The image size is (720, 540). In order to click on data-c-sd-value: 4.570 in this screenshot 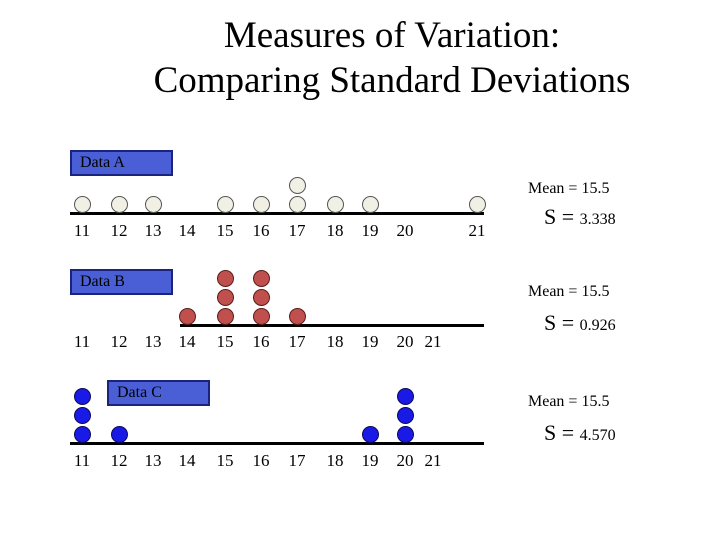, I will do `click(597, 435)`.